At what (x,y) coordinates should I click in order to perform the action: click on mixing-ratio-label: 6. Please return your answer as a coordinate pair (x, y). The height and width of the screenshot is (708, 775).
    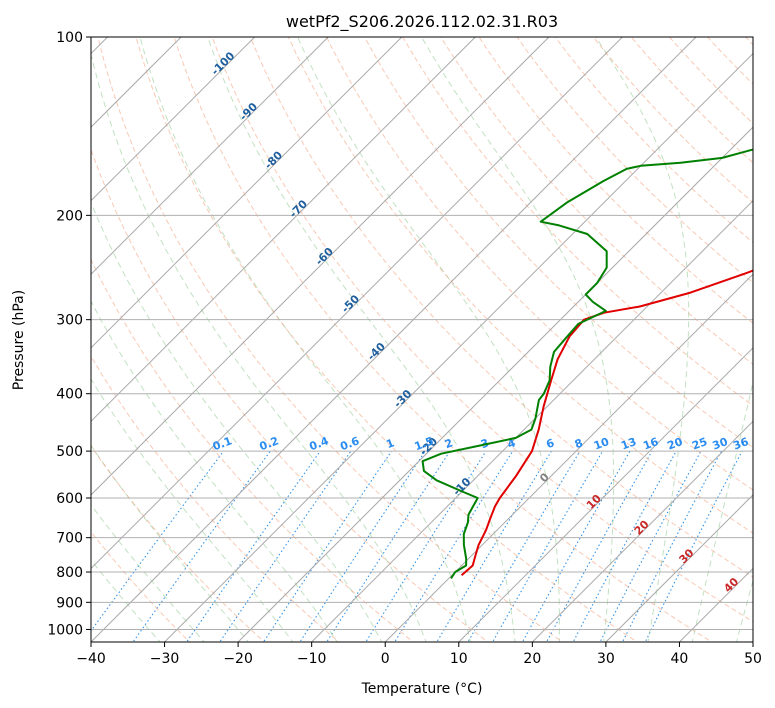
    Looking at the image, I should click on (550, 443).